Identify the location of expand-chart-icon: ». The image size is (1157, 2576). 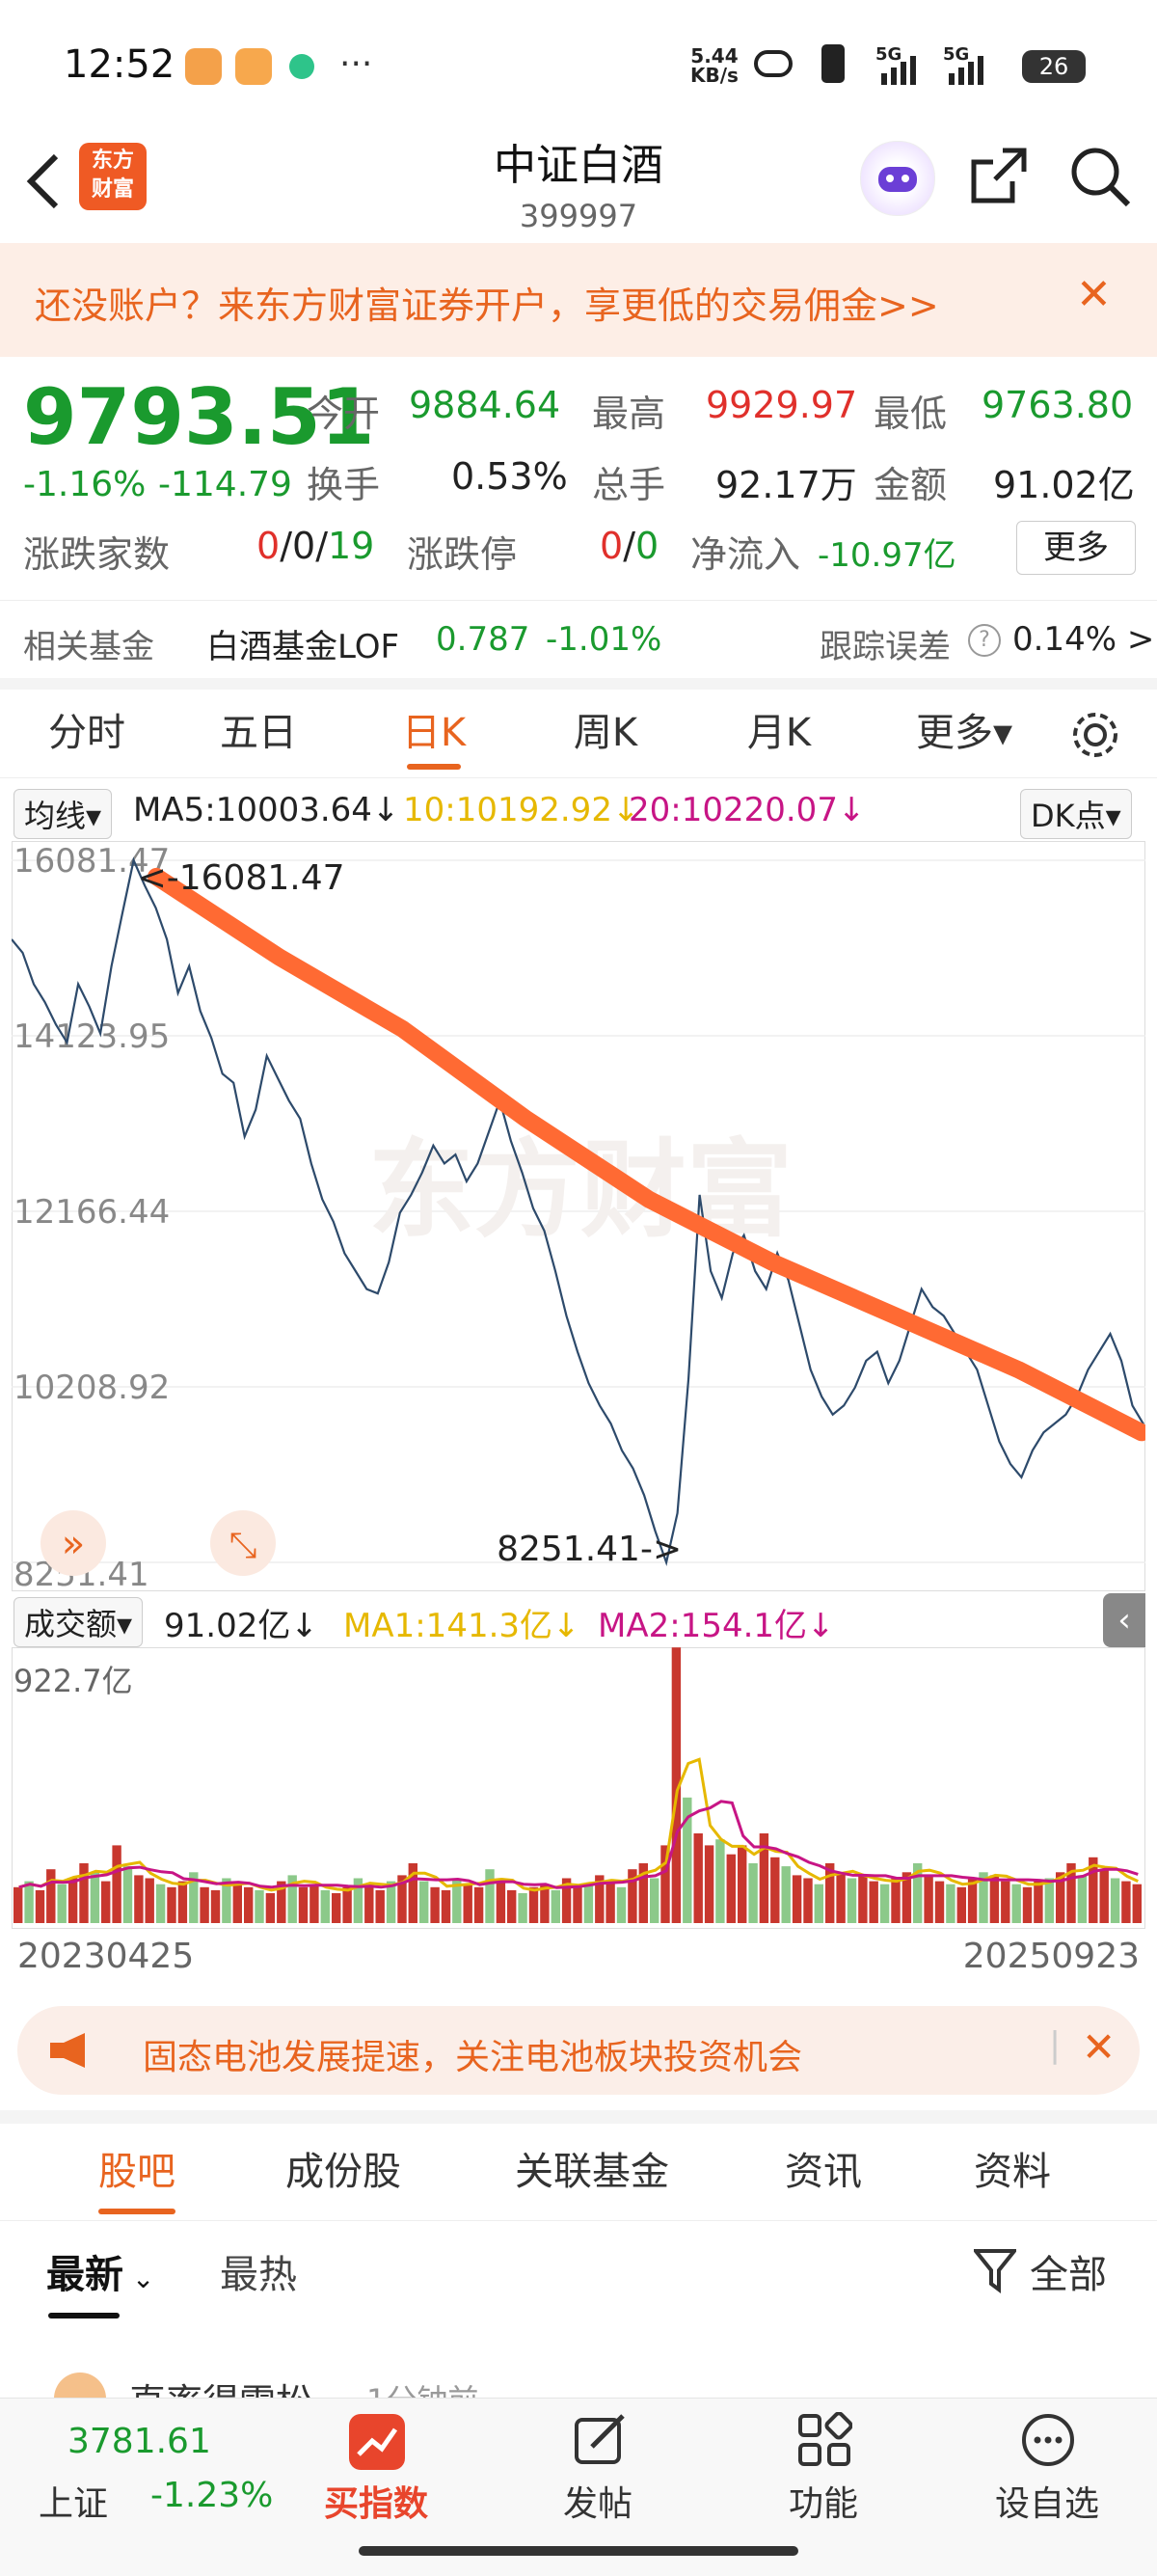
(73, 1543).